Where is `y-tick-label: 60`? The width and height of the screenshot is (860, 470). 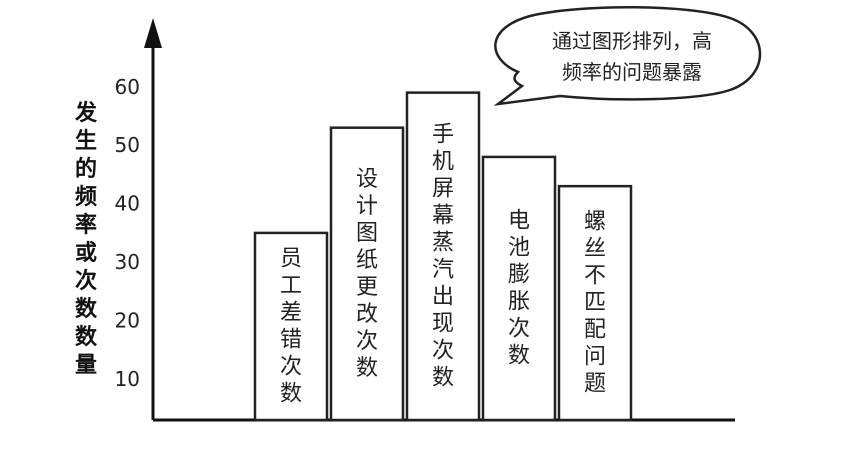 y-tick-label: 60 is located at coordinates (127, 87).